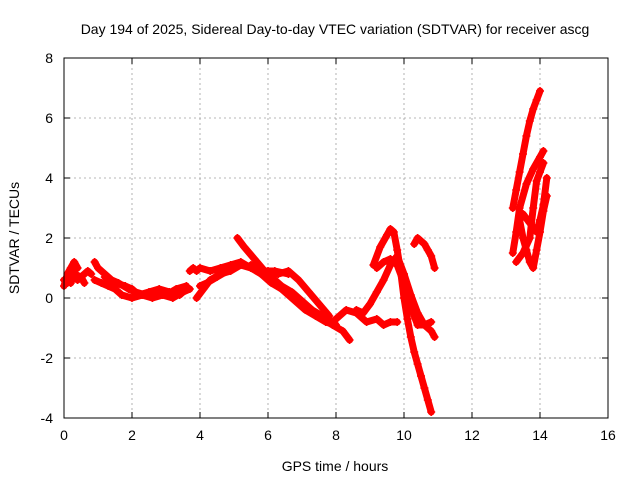  What do you see at coordinates (49, 118) in the screenshot?
I see `y-tick-label: 6` at bounding box center [49, 118].